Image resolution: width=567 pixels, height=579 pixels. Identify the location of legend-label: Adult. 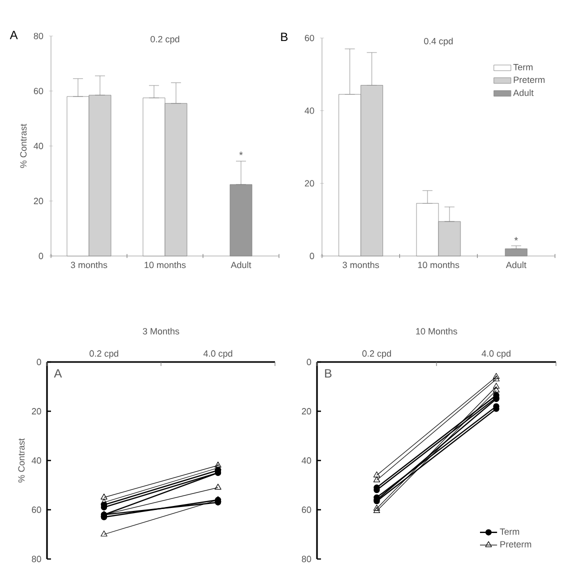
(523, 92).